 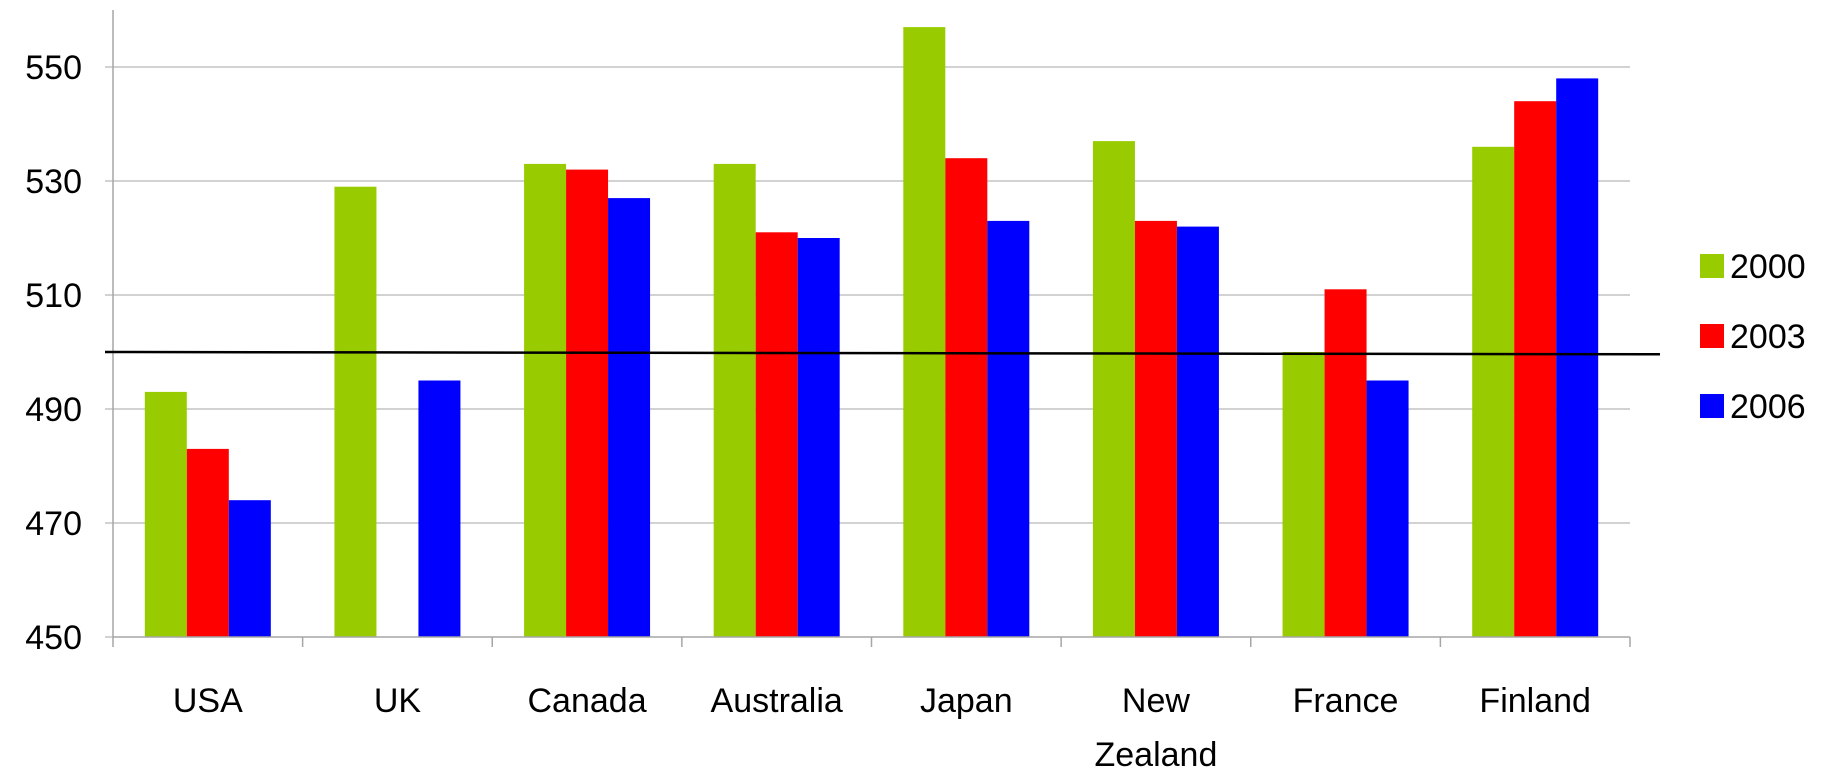 I want to click on bar-2006-usa, so click(x=249, y=568).